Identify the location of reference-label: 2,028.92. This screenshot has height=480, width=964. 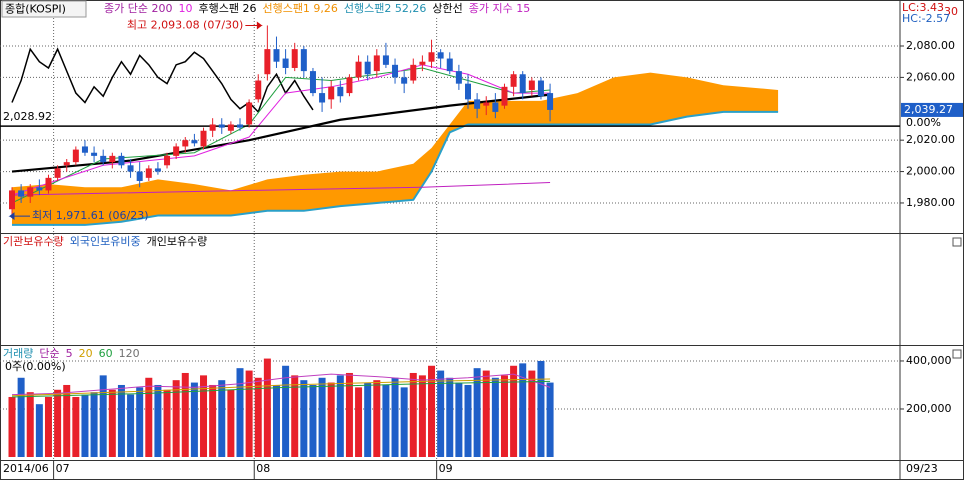
(27, 116).